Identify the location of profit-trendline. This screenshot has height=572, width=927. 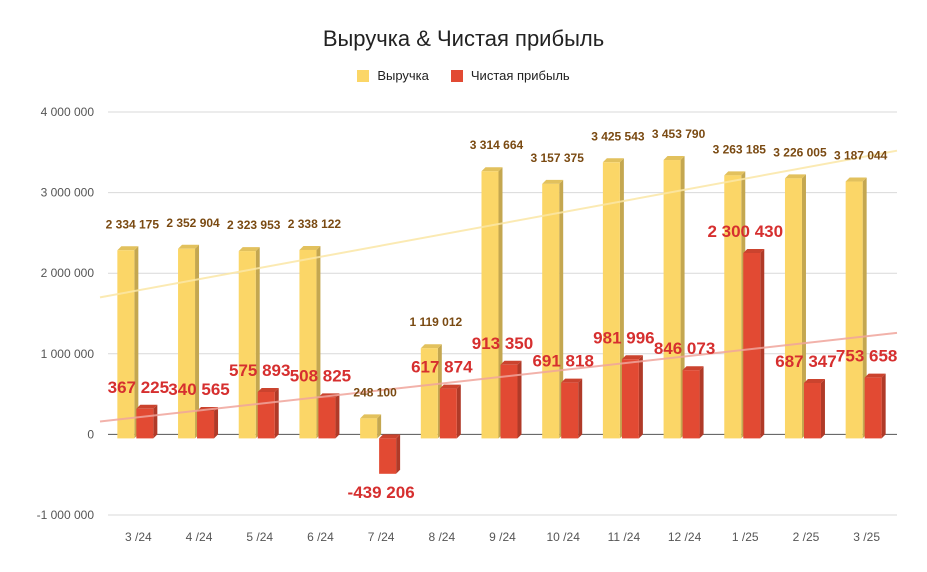
(498, 377).